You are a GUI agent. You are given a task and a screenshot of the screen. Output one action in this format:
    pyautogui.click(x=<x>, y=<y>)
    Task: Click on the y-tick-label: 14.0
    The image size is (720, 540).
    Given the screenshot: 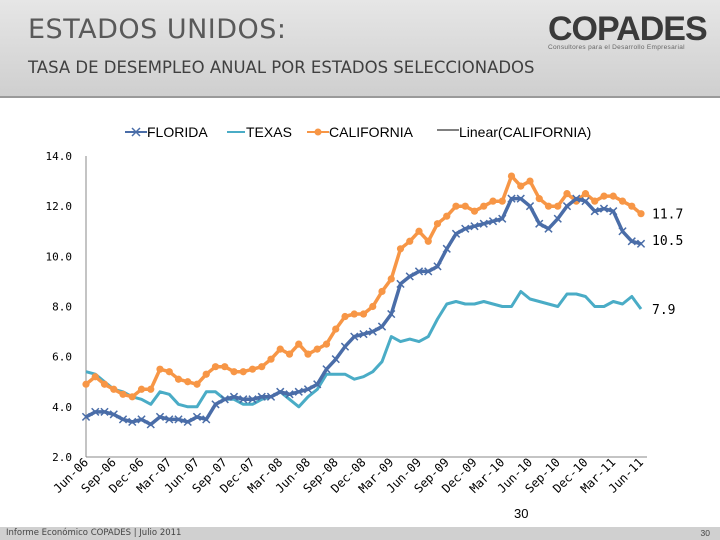 What is the action you would take?
    pyautogui.click(x=59, y=156)
    